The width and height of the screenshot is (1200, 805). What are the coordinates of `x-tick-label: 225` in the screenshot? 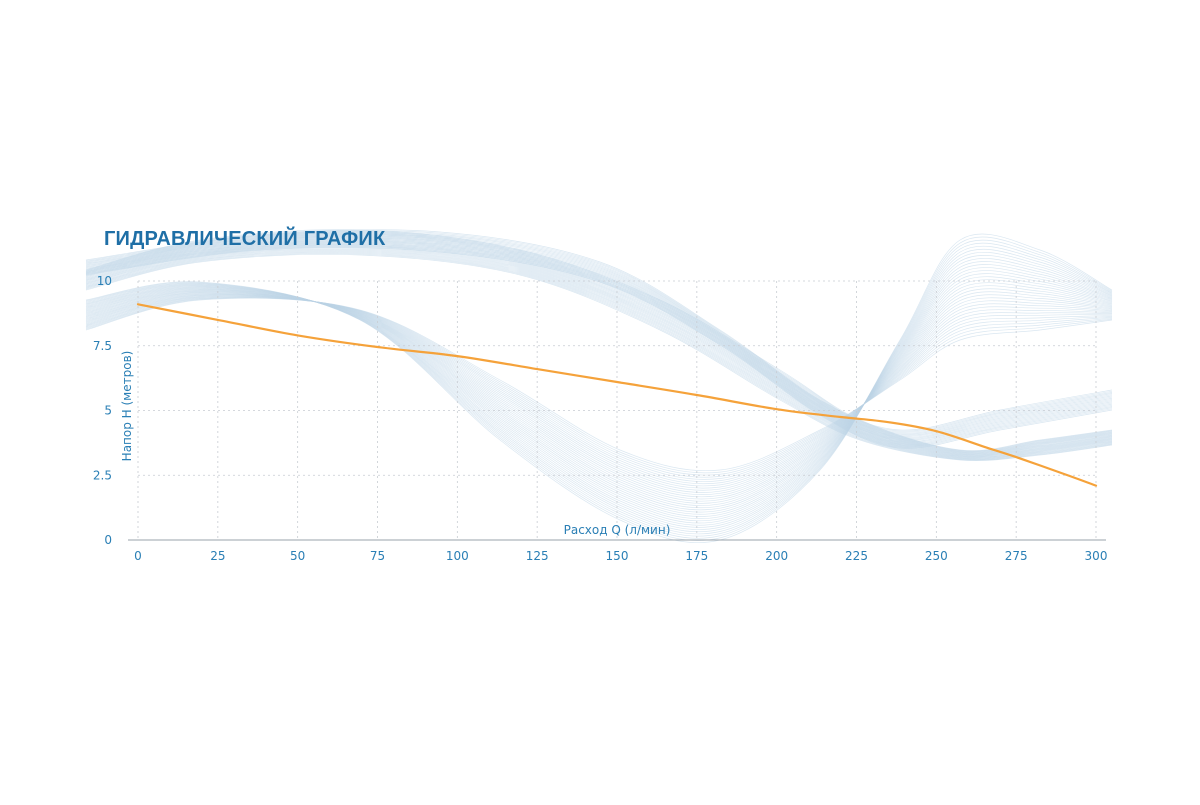 It's located at (856, 556).